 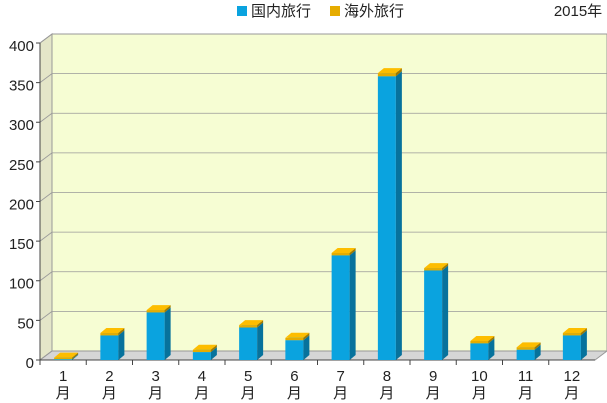 What do you see at coordinates (479, 385) in the screenshot?
I see `x-tick-label: 10月` at bounding box center [479, 385].